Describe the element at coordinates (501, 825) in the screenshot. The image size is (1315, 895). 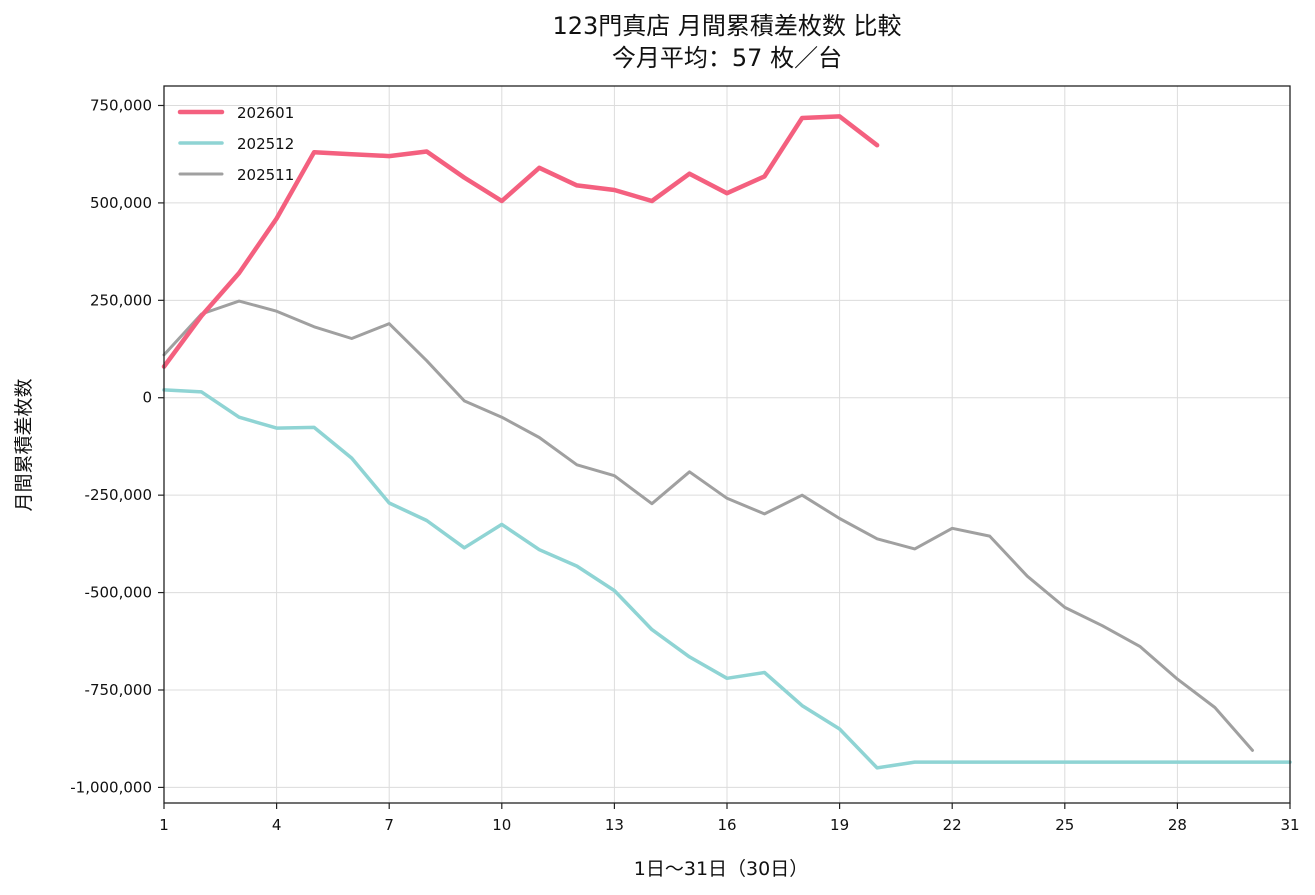
I see `x-tick-label: 10` at that location.